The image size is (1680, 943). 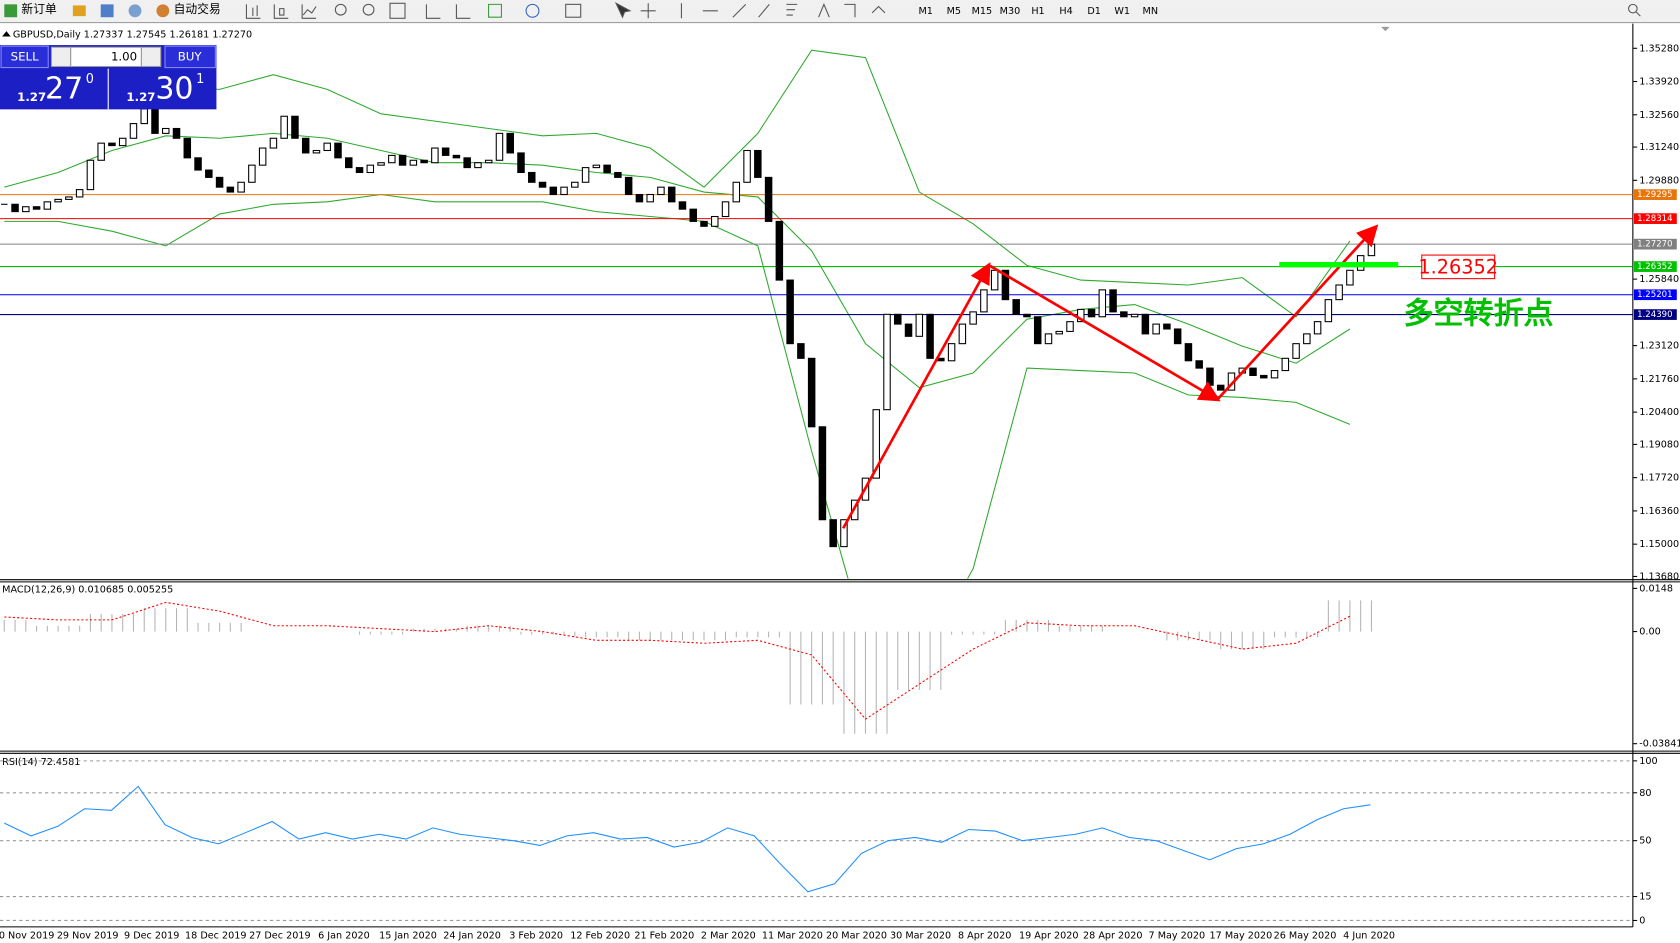 I want to click on crosshair-icon, so click(x=648, y=11).